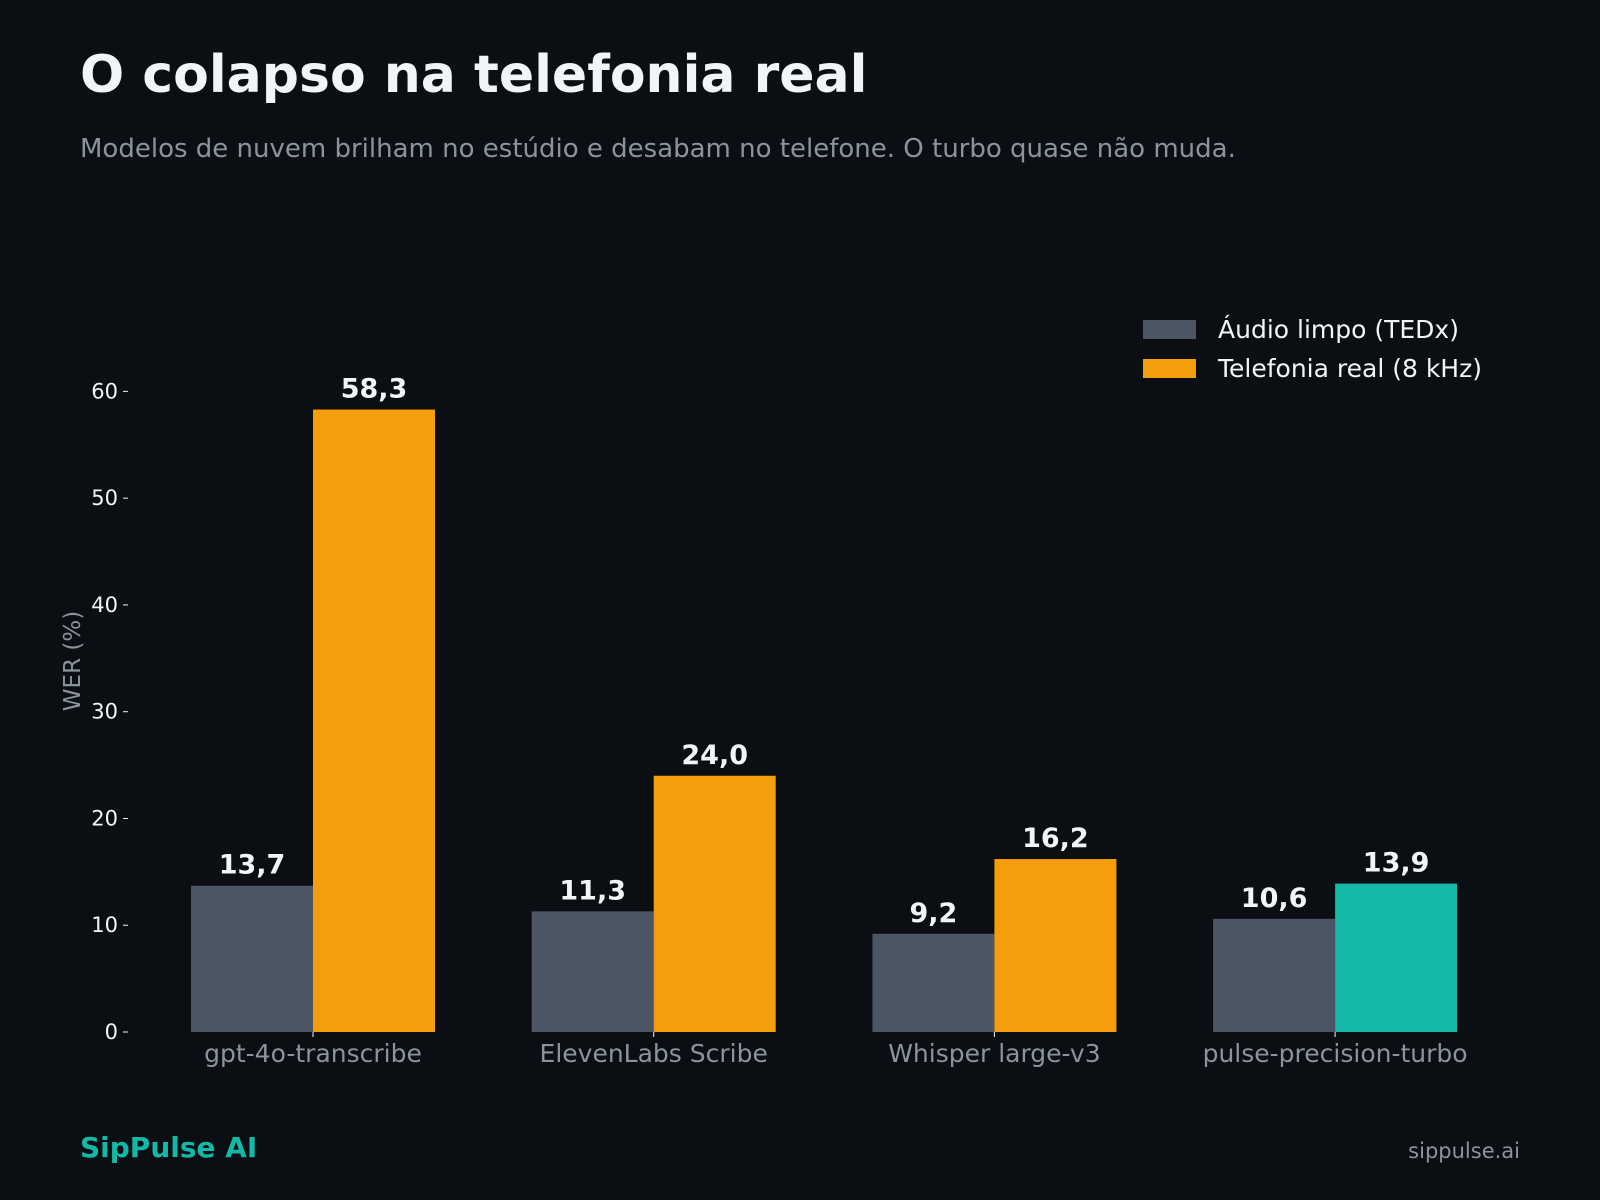  I want to click on legend-item-clean-audio: Áudio limpo (TEDx), so click(1312, 329).